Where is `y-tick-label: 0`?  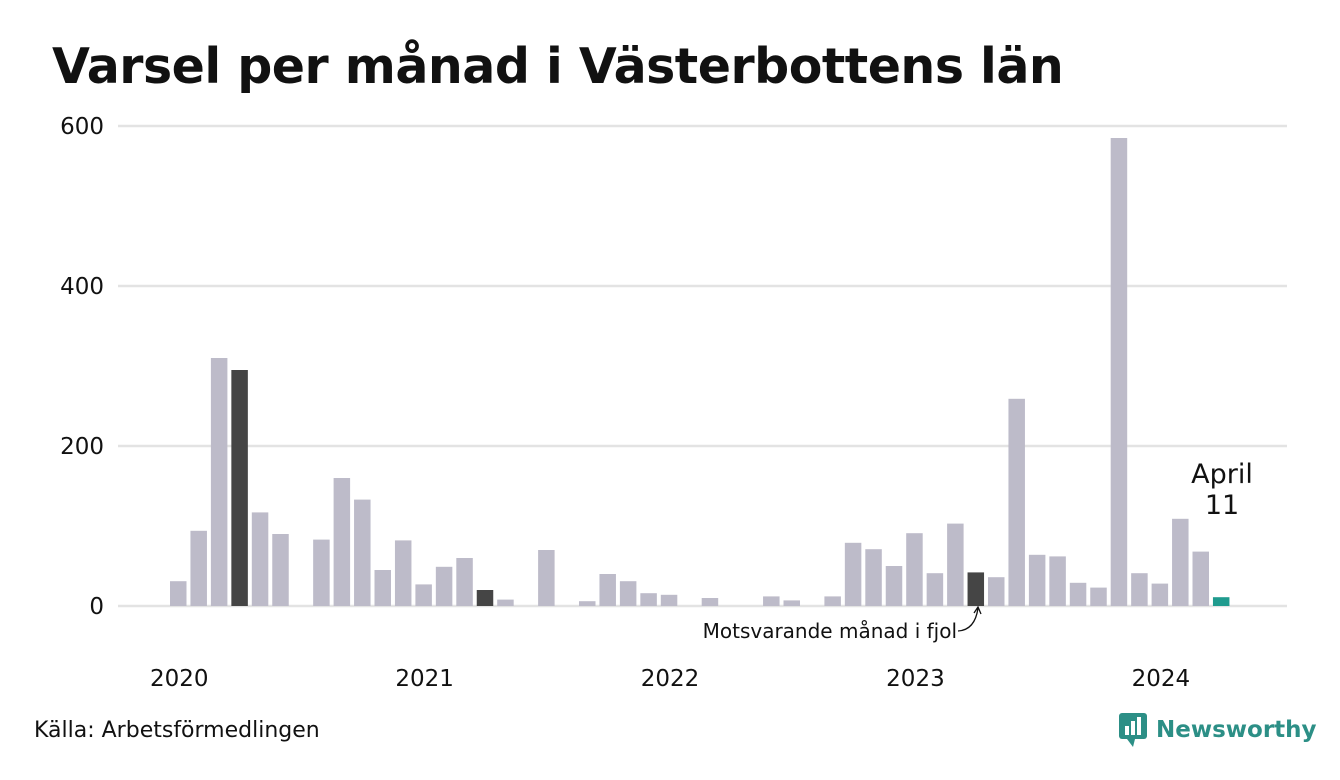
y-tick-label: 0 is located at coordinates (96, 607).